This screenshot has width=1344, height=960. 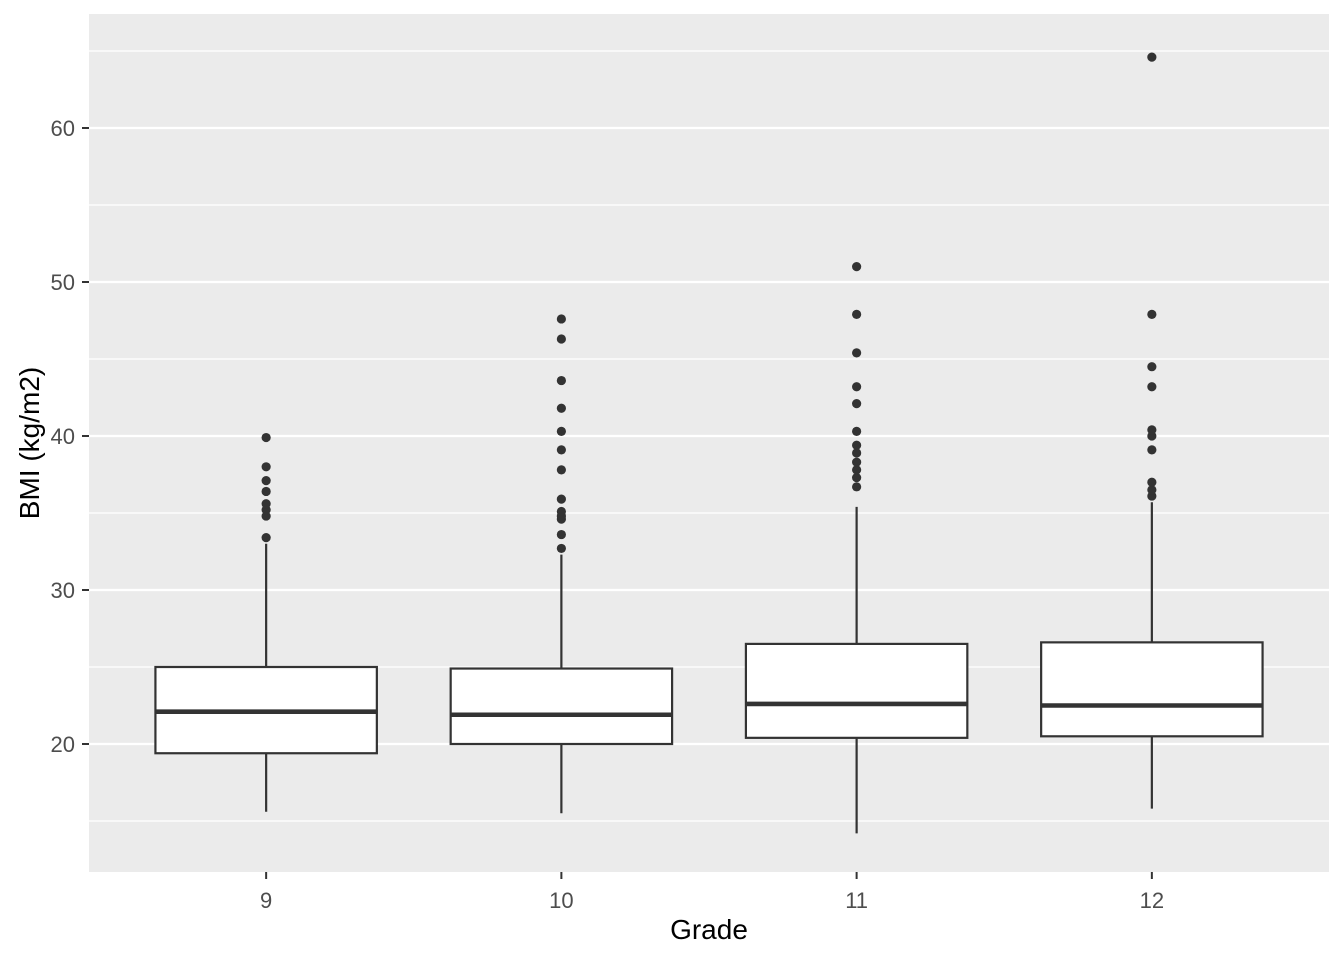 What do you see at coordinates (63, 128) in the screenshot?
I see `y-tick-label: 60` at bounding box center [63, 128].